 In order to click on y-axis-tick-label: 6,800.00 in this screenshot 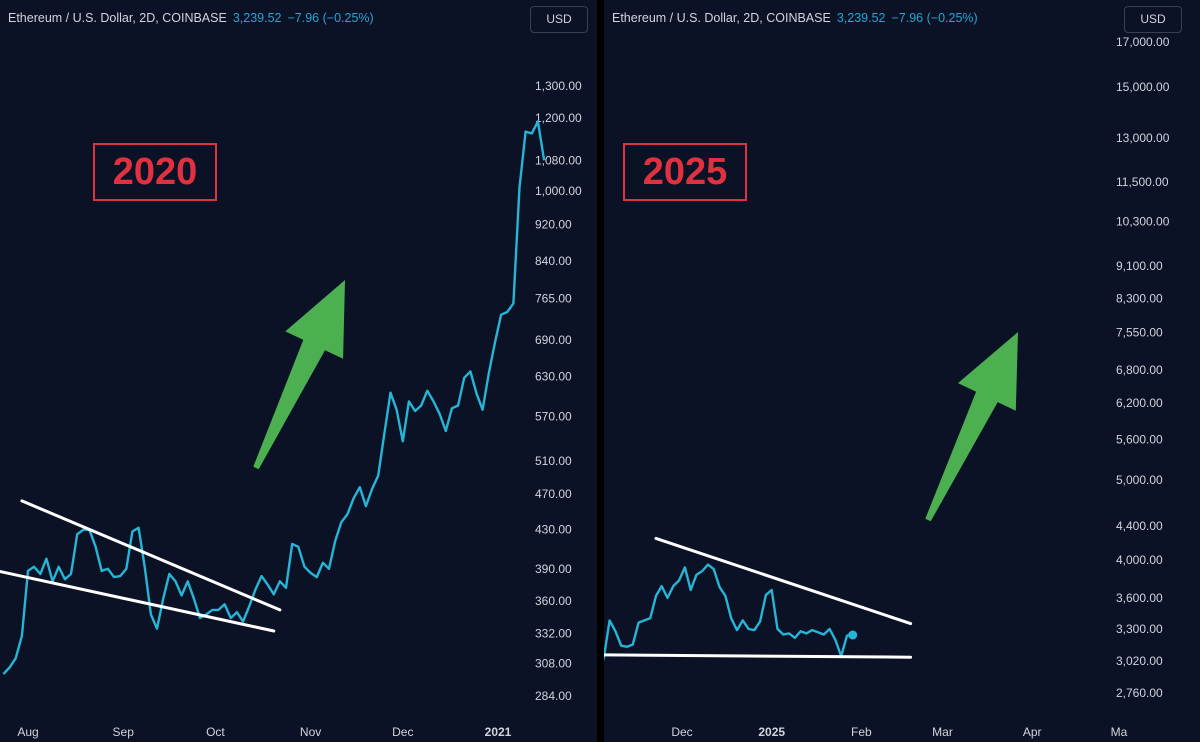, I will do `click(1139, 370)`.